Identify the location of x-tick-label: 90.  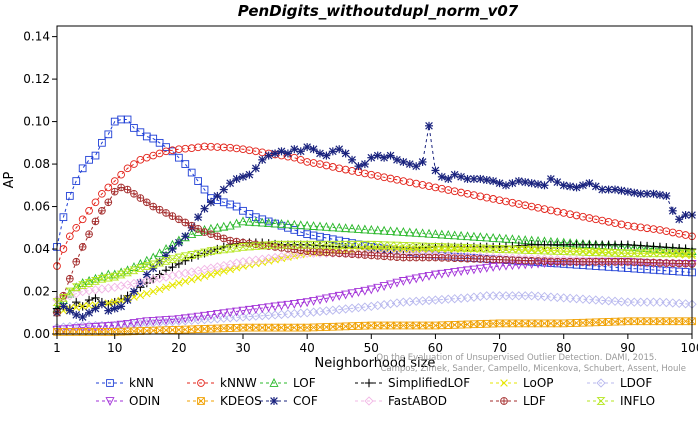
(627, 348).